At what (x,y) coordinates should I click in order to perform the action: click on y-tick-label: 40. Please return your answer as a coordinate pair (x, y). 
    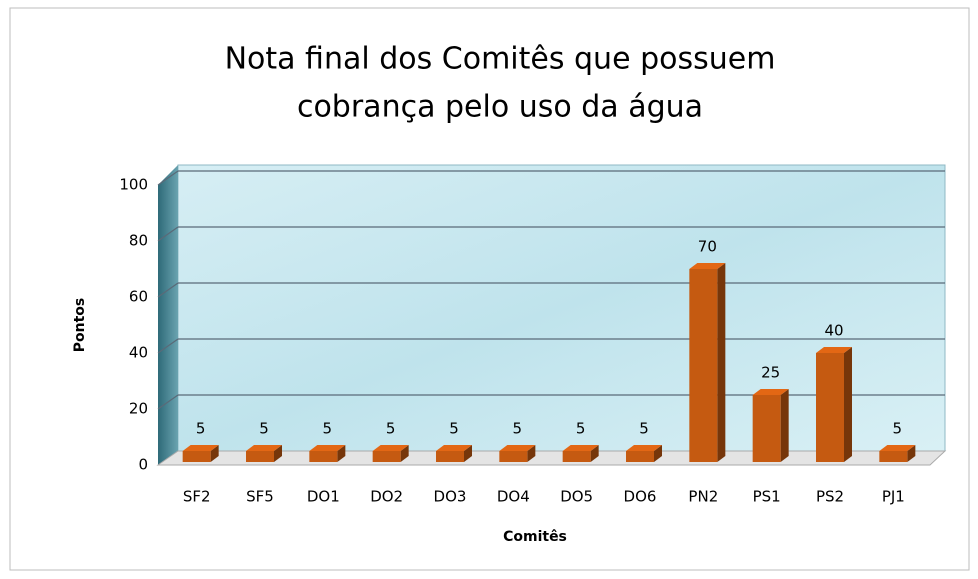
    Looking at the image, I should click on (138, 353).